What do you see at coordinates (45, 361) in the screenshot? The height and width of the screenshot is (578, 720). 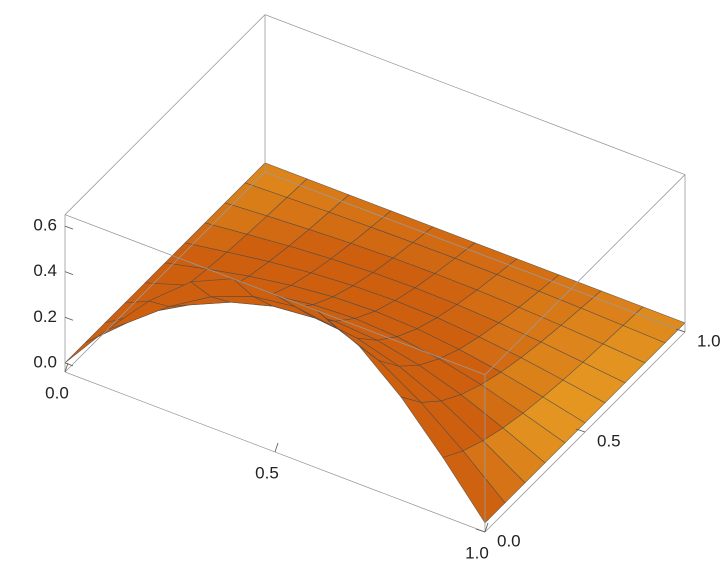 I see `z-tick-label: 0.0` at bounding box center [45, 361].